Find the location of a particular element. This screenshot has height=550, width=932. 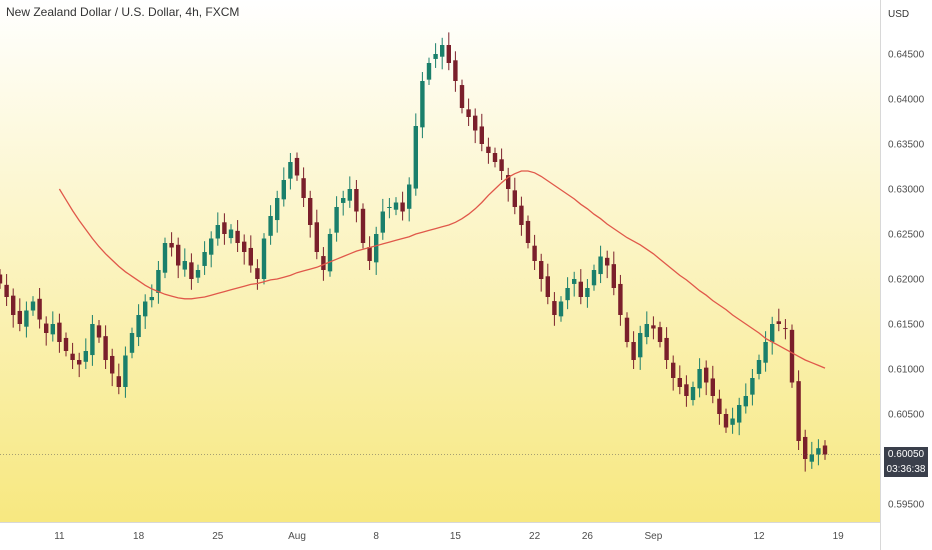

current-price-tag: 0.60050 is located at coordinates (906, 454).